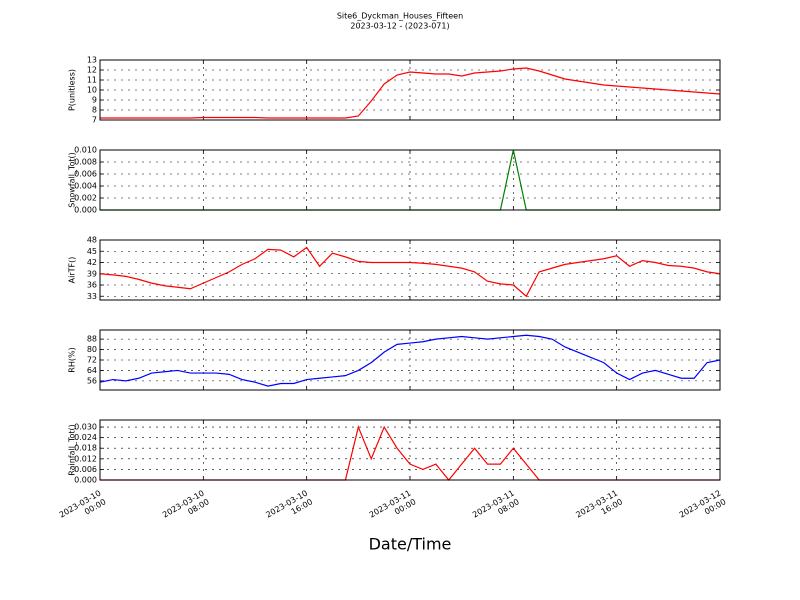 This screenshot has height=600, width=800. Describe the element at coordinates (85, 162) in the screenshot. I see `y-tick-label: 0.008` at that location.